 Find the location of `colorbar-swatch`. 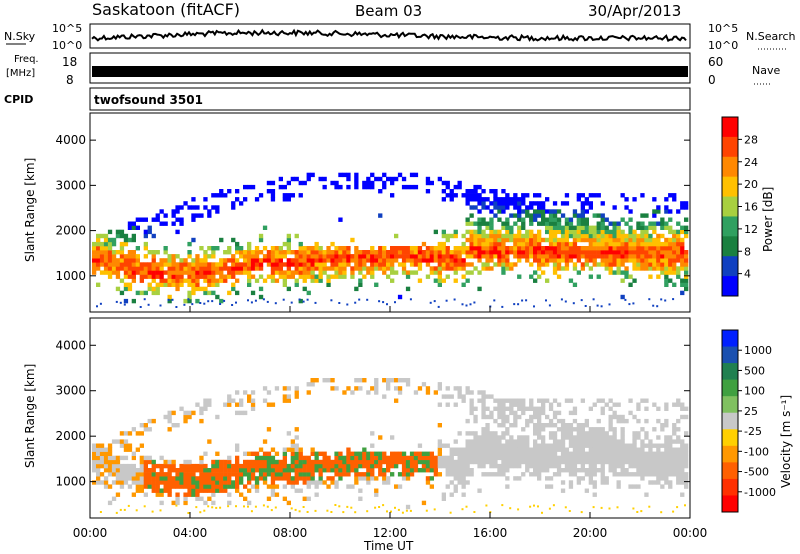

colorbar-swatch is located at coordinates (730, 339).